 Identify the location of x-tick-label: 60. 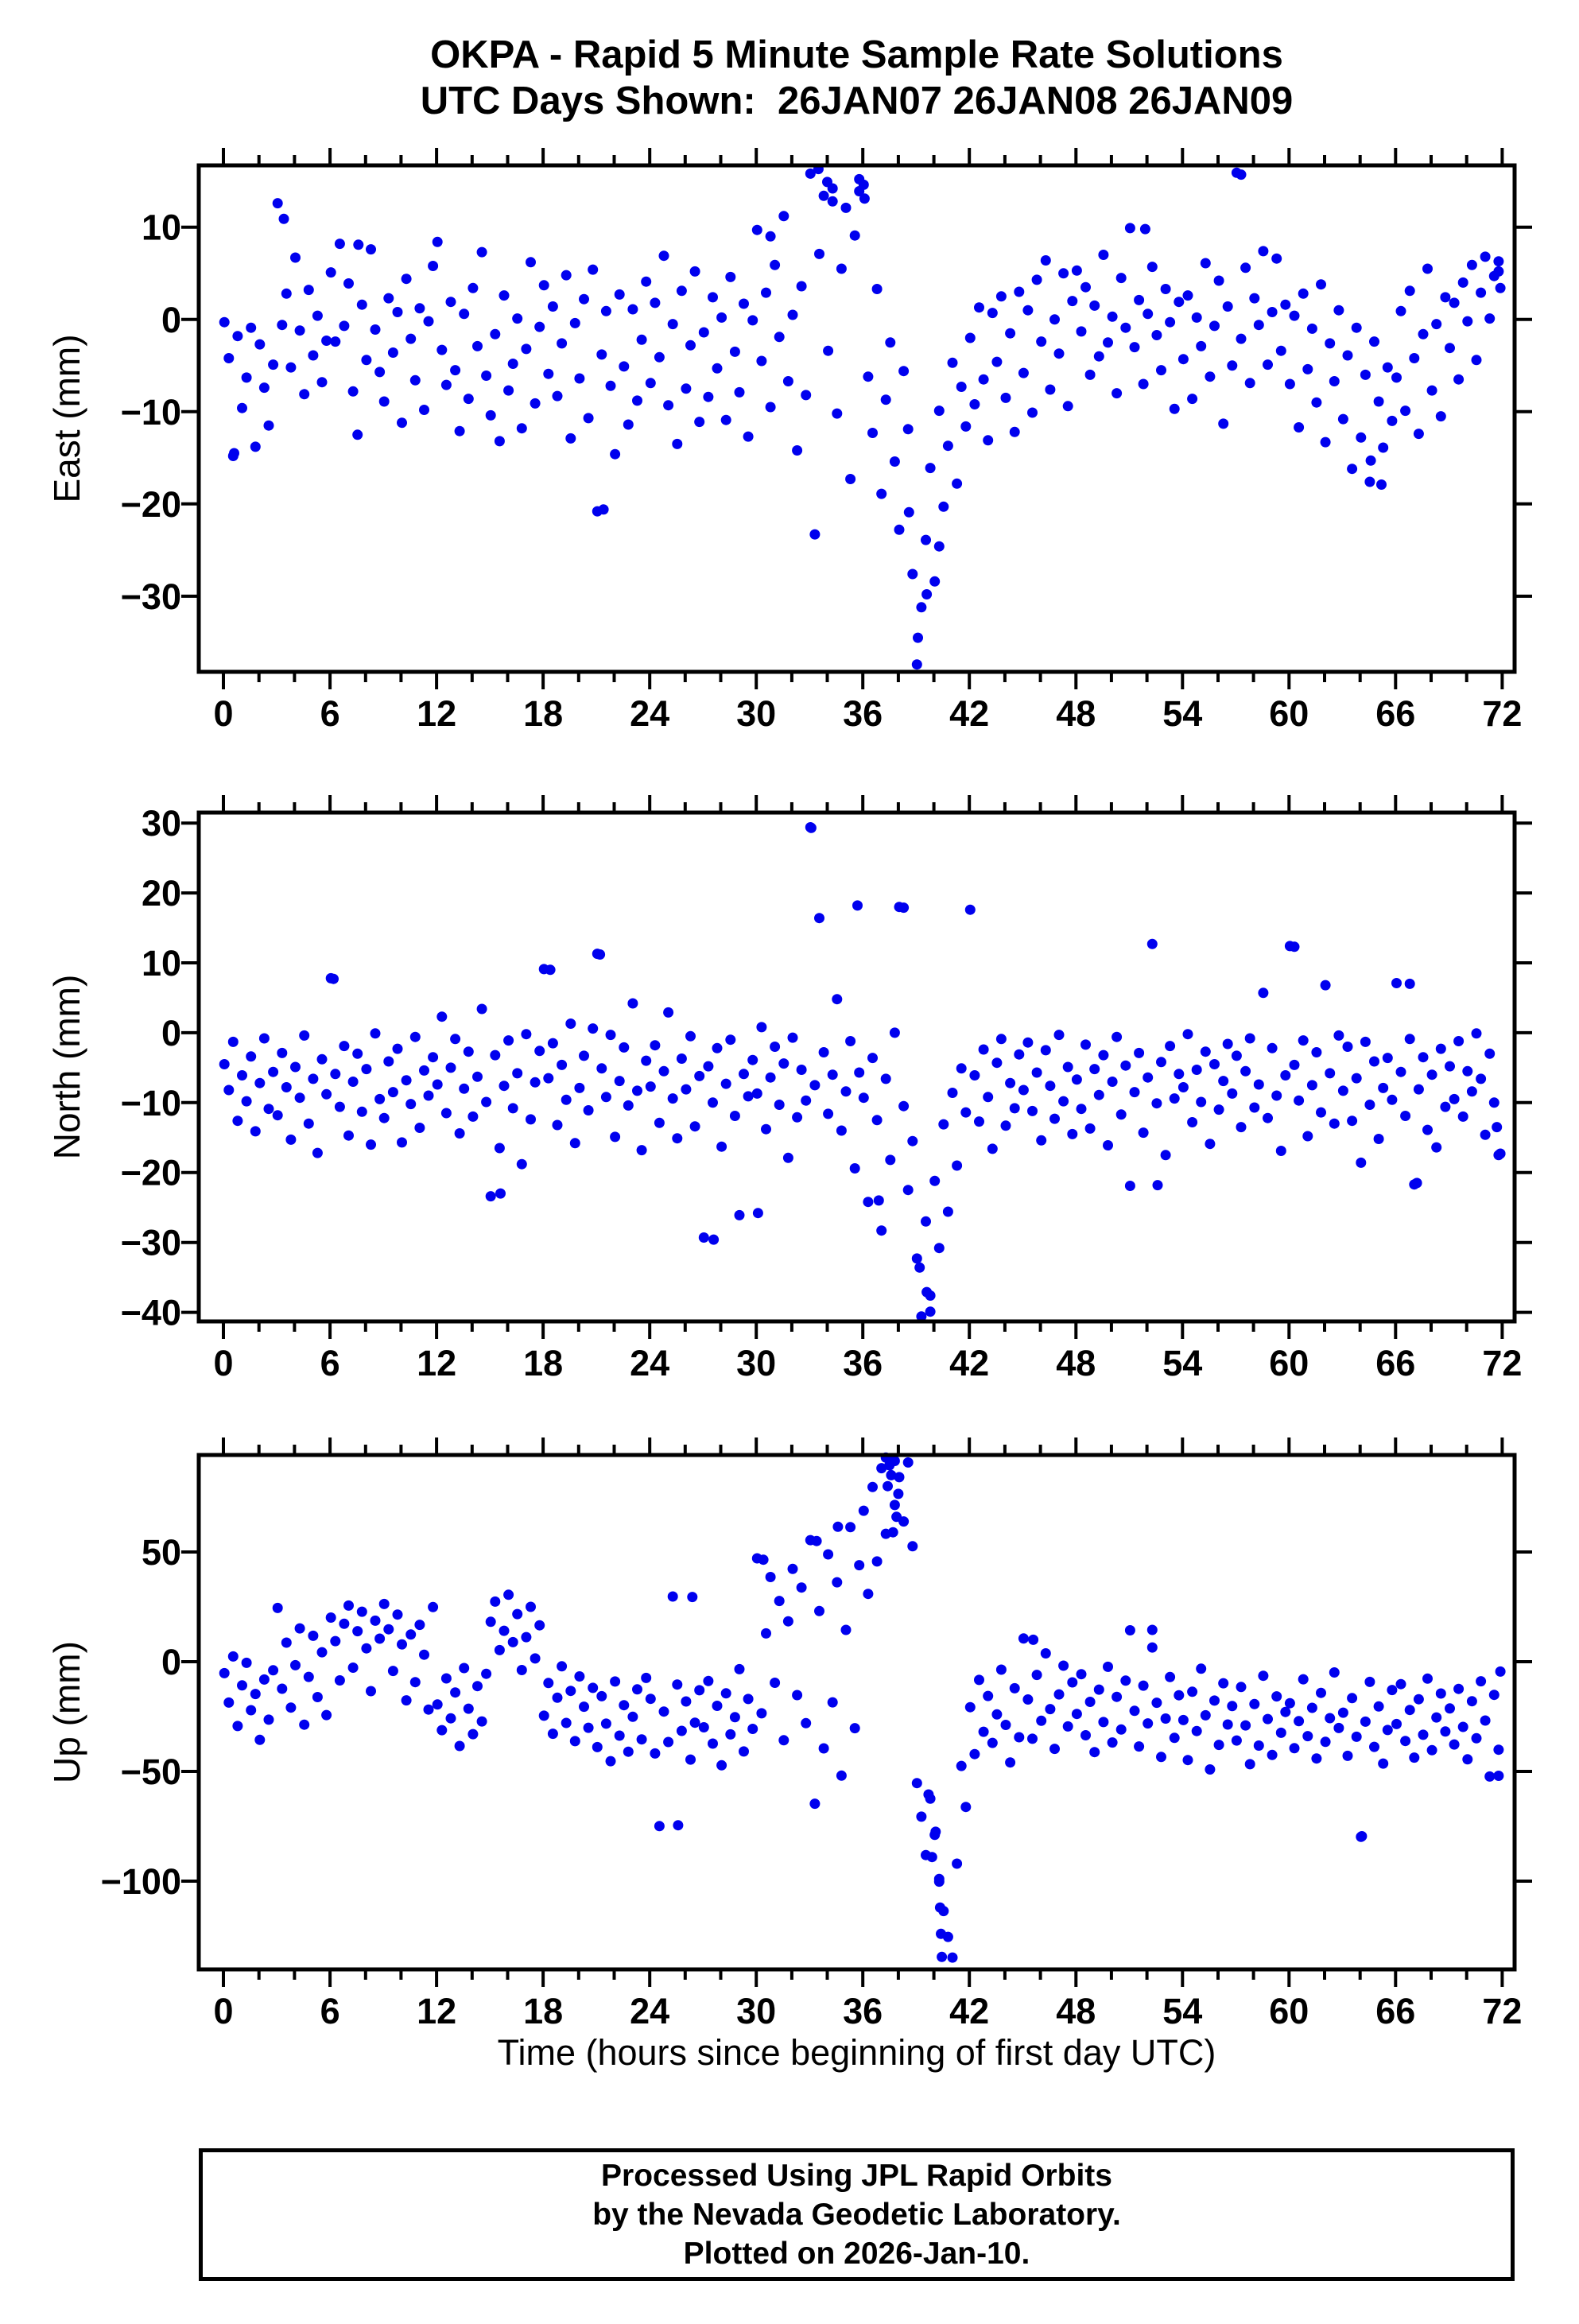
(1289, 2011).